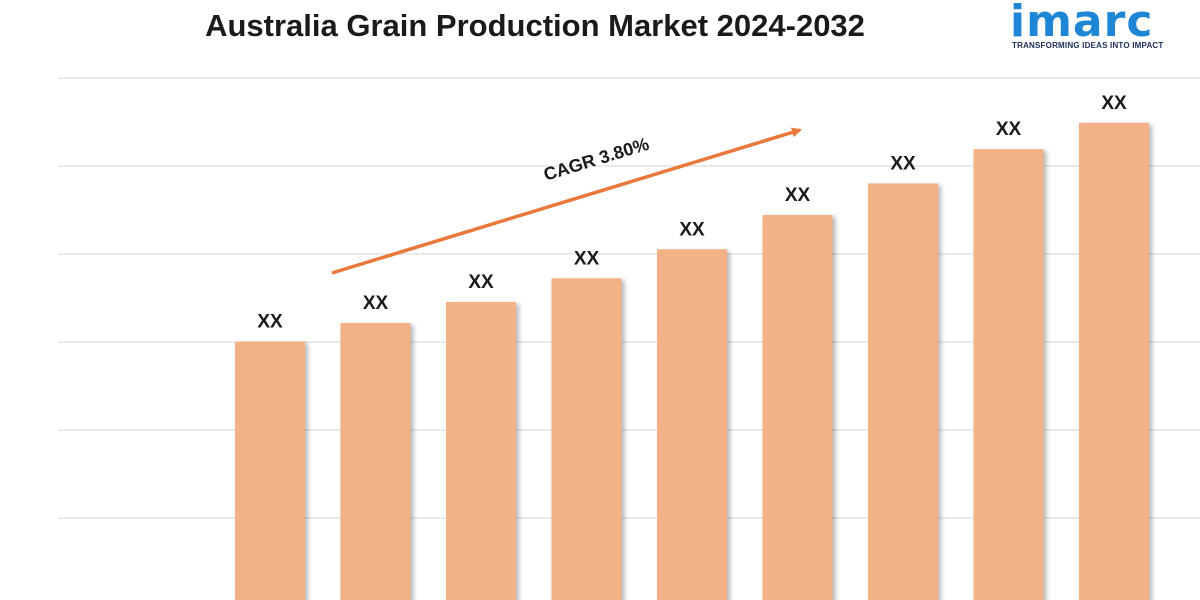  I want to click on cagr-annotation: CAGR 3.80%, so click(566, 201).